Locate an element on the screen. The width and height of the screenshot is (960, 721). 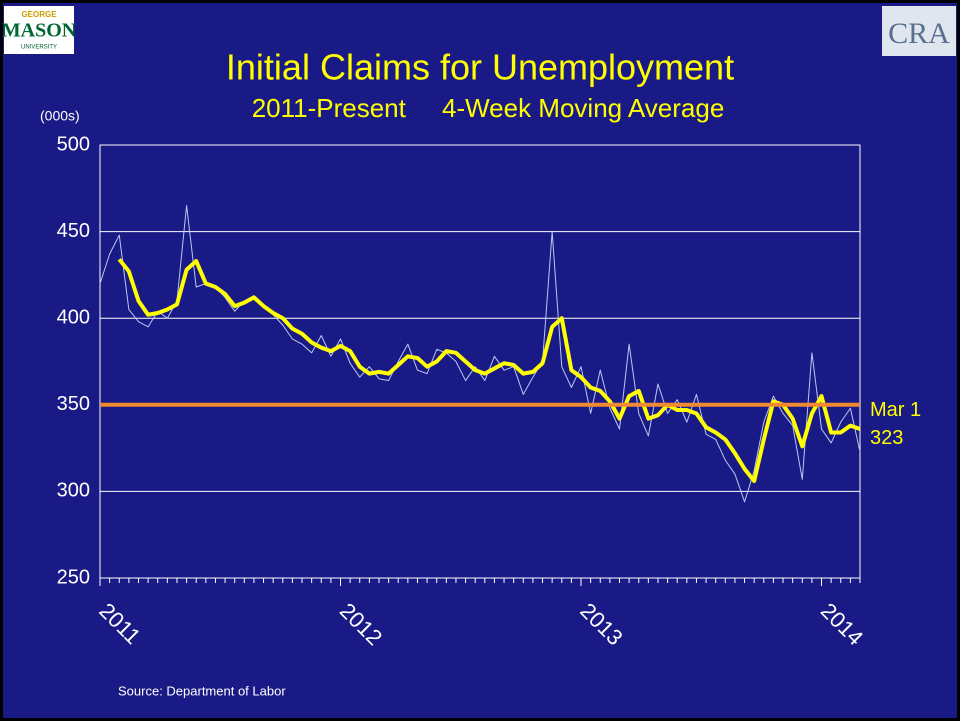
logo-text: GEORGE is located at coordinates (39, 14).